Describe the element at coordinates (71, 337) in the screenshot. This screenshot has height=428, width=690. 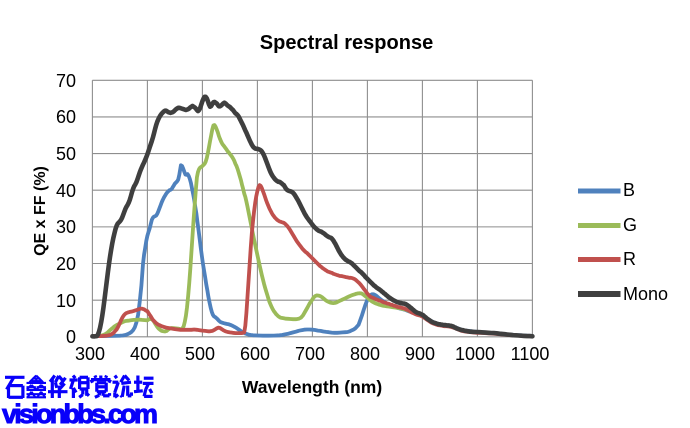
I see `svg-text: 0` at that location.